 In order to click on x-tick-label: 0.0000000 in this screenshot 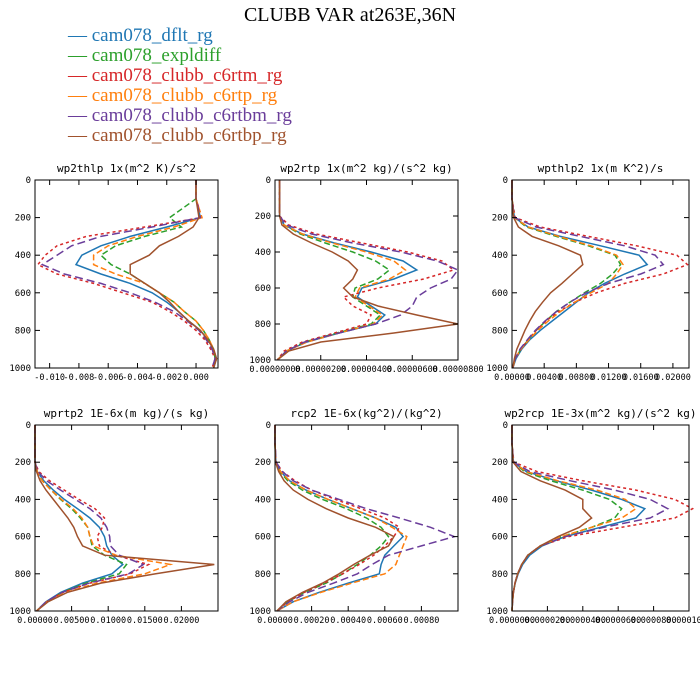, I will do `click(512, 621)`.